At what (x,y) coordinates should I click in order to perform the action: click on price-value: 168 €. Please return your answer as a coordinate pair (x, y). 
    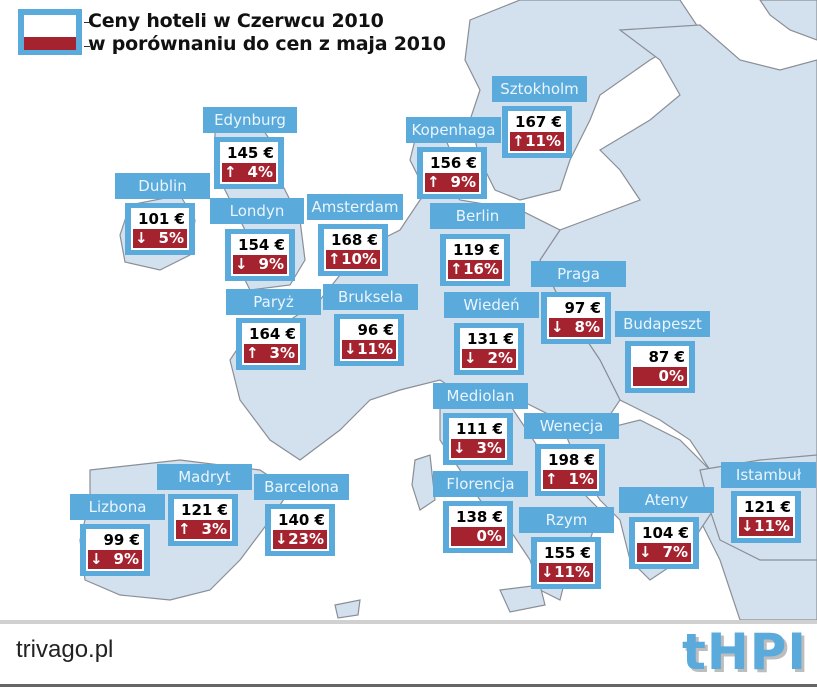
    Looking at the image, I should click on (354, 240).